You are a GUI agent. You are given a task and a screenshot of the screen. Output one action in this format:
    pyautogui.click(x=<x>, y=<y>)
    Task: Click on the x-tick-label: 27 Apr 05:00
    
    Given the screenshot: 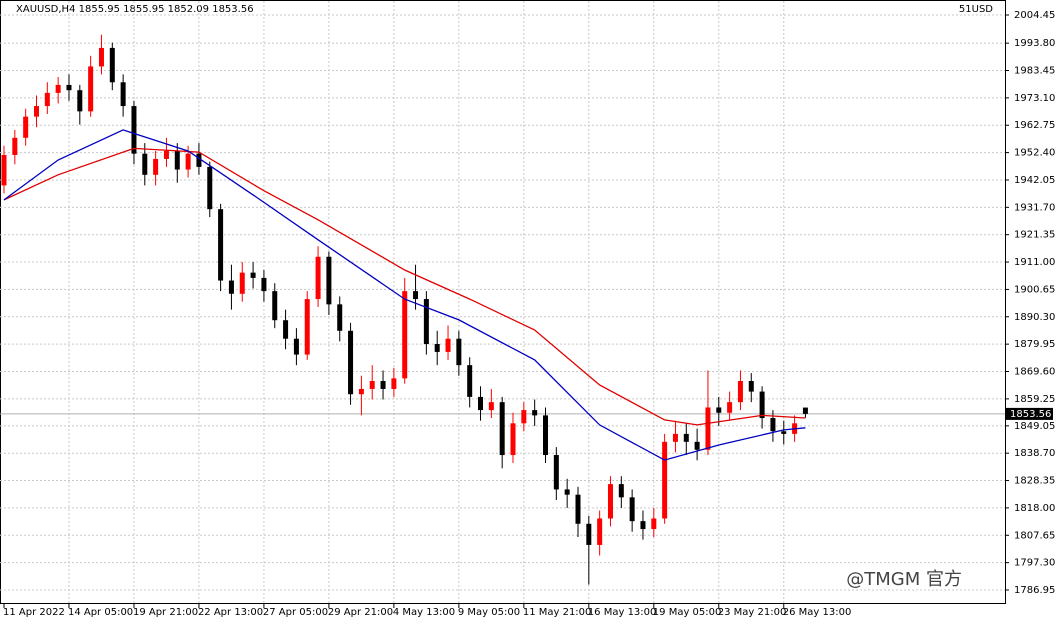 What is the action you would take?
    pyautogui.click(x=295, y=612)
    